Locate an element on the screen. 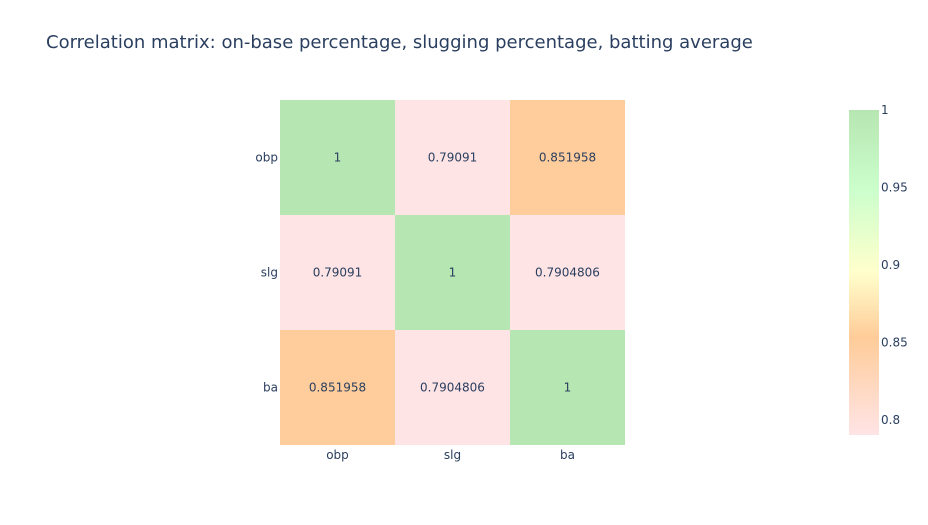 The image size is (928, 525). heatmap-cell-ba-obp is located at coordinates (337, 387).